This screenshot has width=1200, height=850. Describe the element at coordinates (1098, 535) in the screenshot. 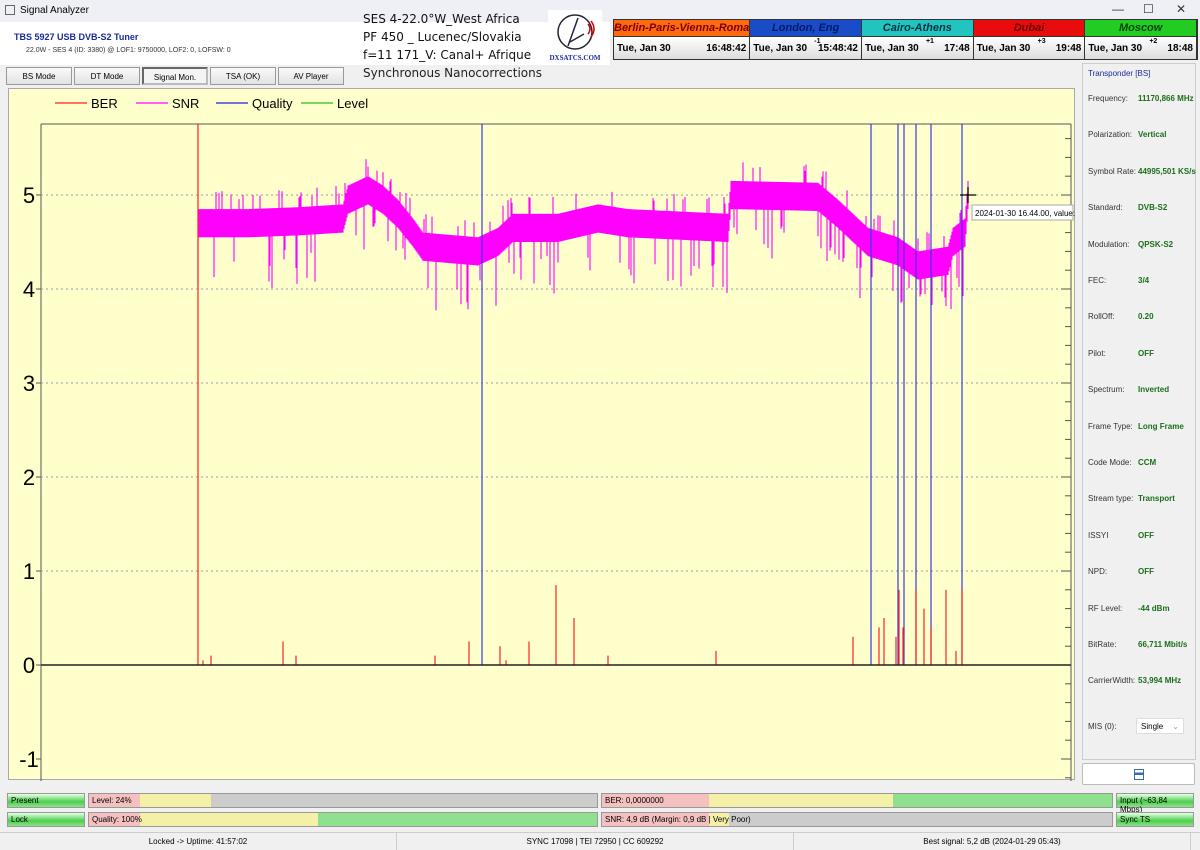

I see `transponder-label: ISSYI` at that location.